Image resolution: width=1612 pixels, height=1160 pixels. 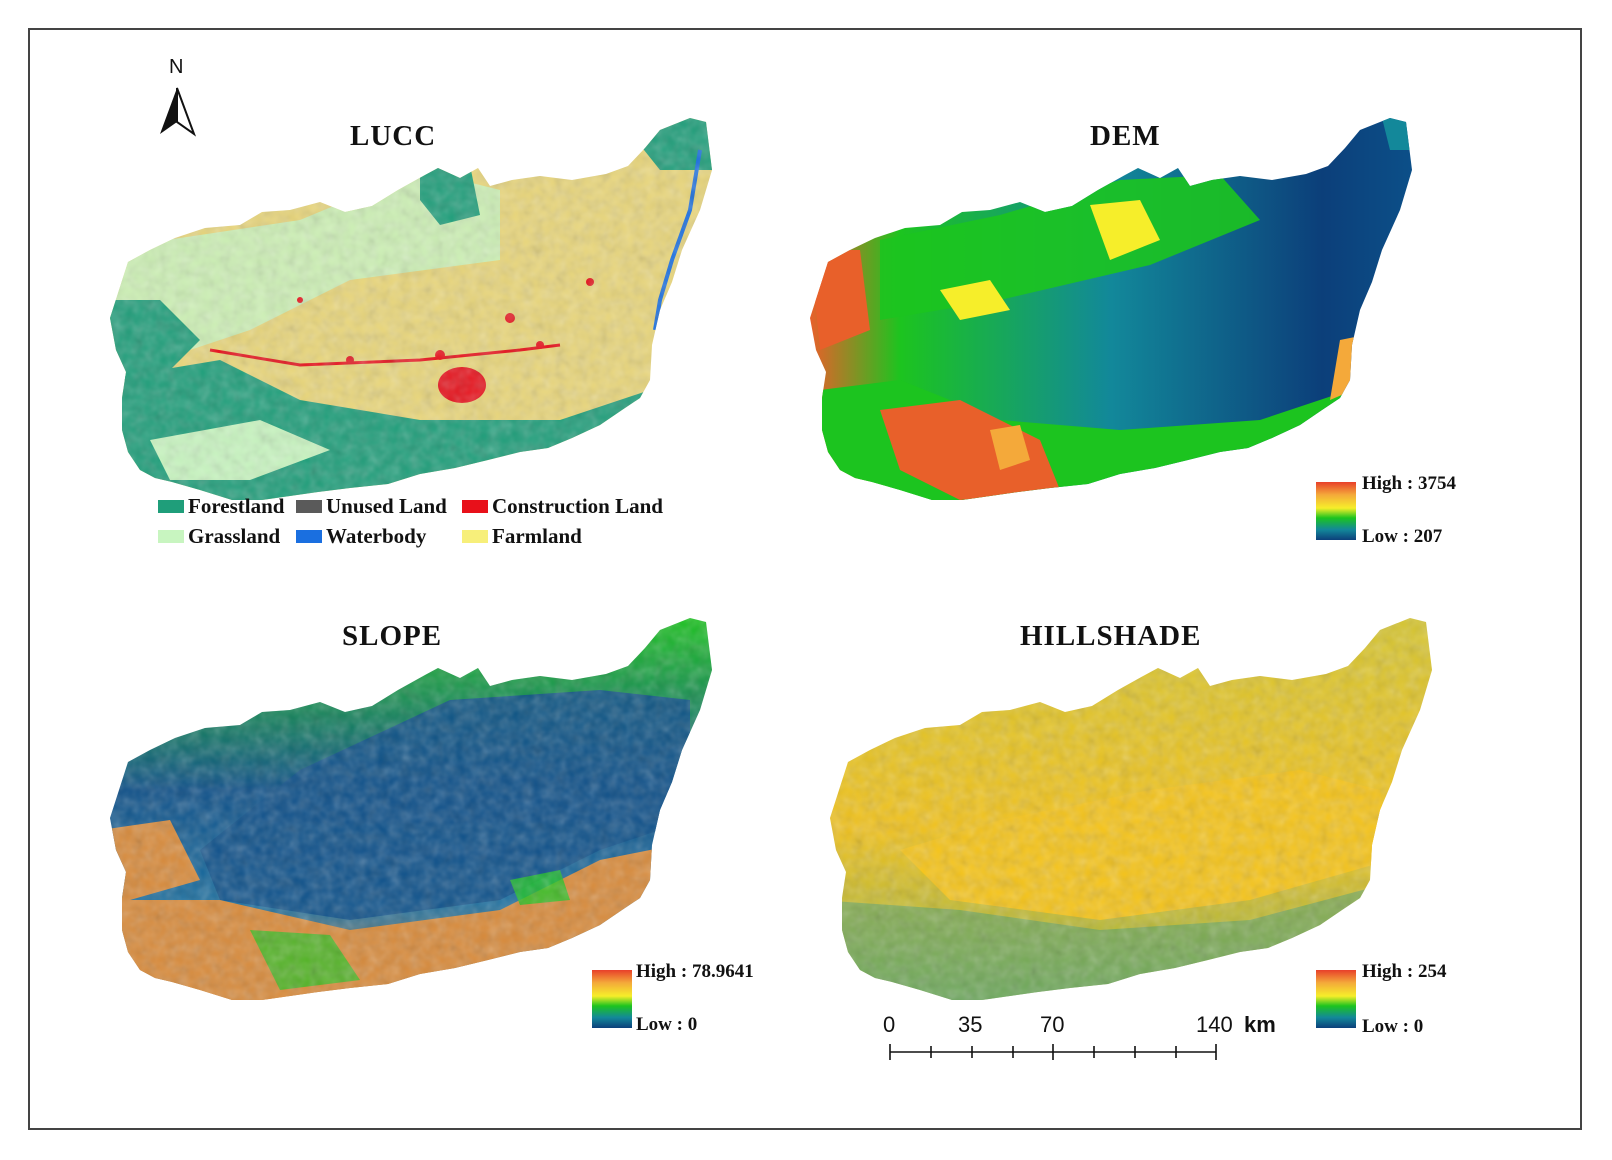 I want to click on scale-bar, so click(x=1053, y=1052).